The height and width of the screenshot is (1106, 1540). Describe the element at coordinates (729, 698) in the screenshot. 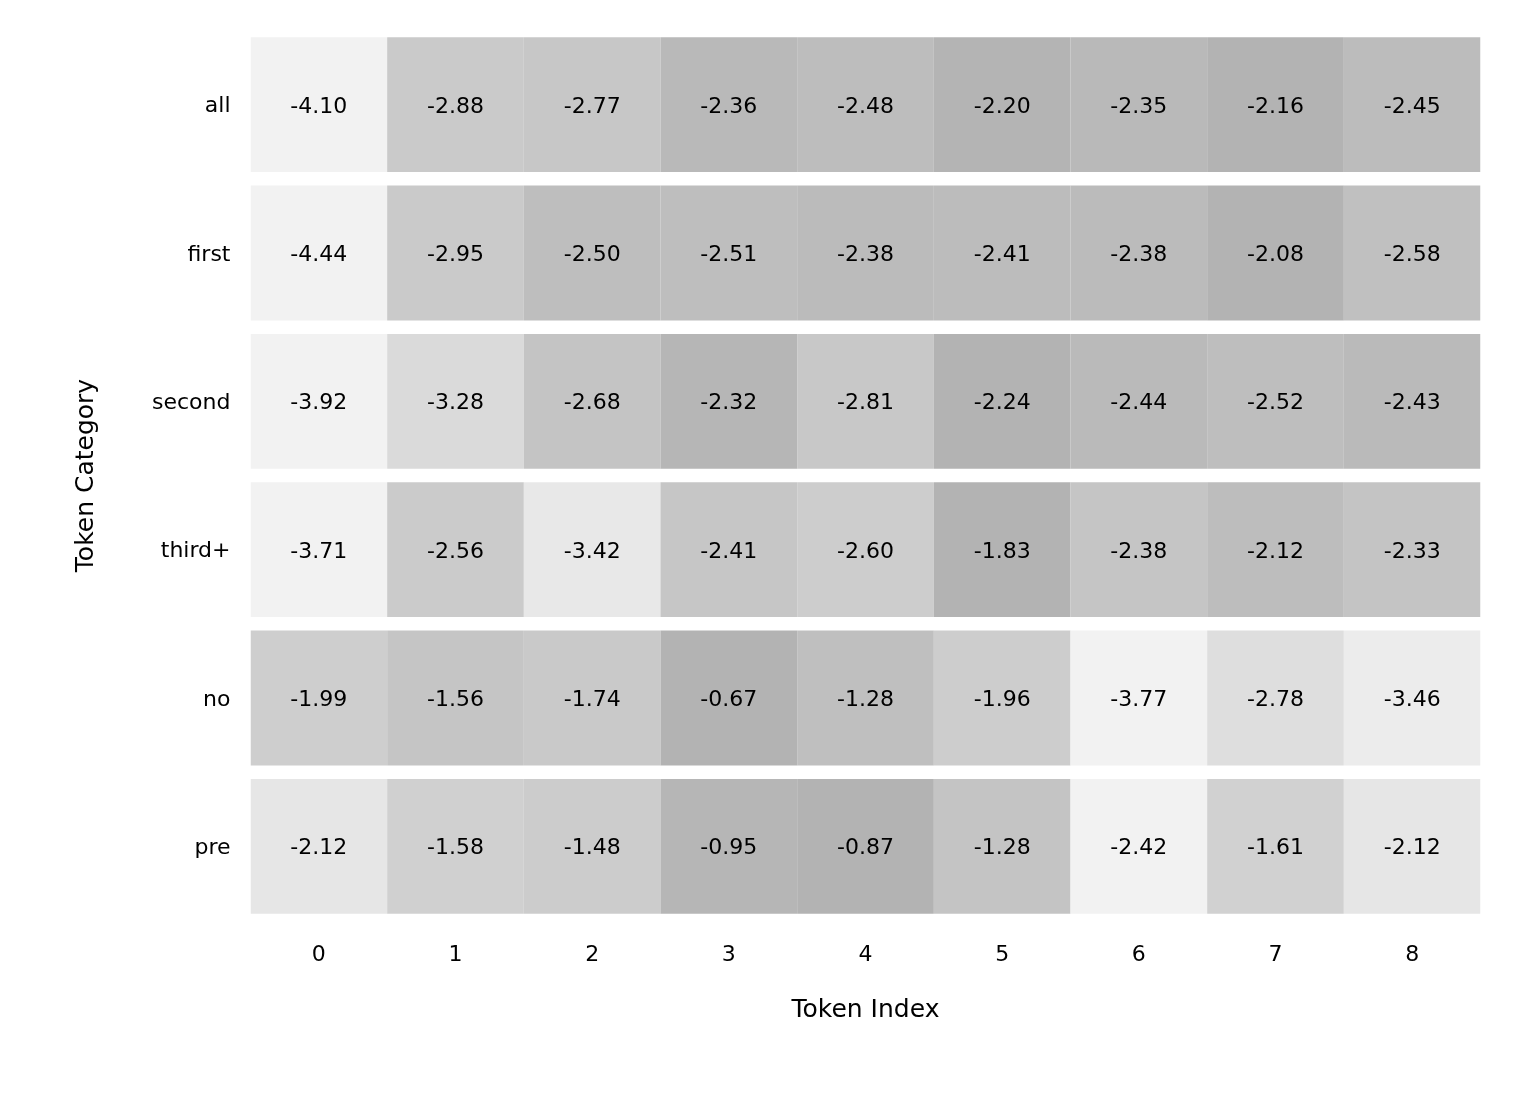

I see `data-label: -0.67` at that location.